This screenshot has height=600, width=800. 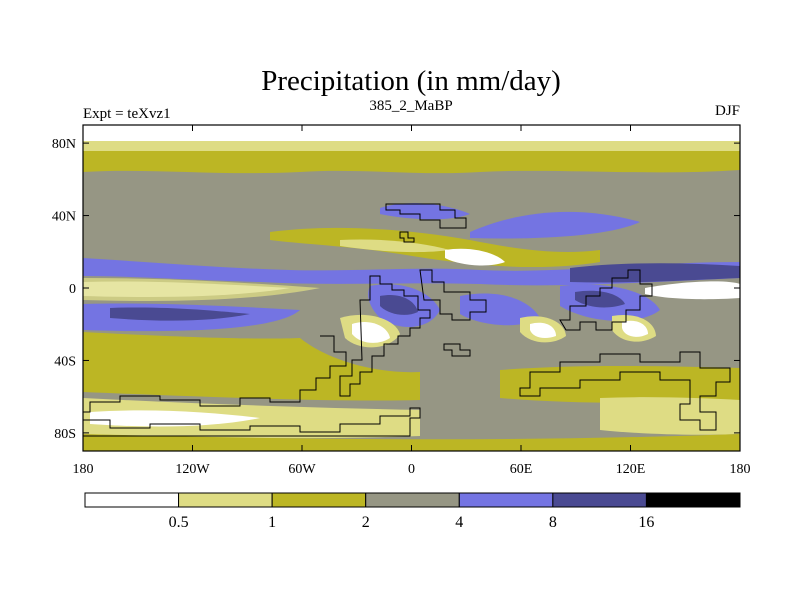 I want to click on x-tick-label-3: 0, so click(x=411, y=469).